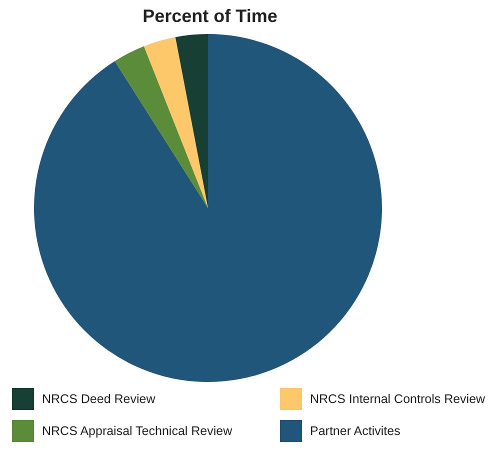 The image size is (497, 451). Describe the element at coordinates (137, 431) in the screenshot. I see `legend-label: NRCS Appraisal Technical Review` at that location.